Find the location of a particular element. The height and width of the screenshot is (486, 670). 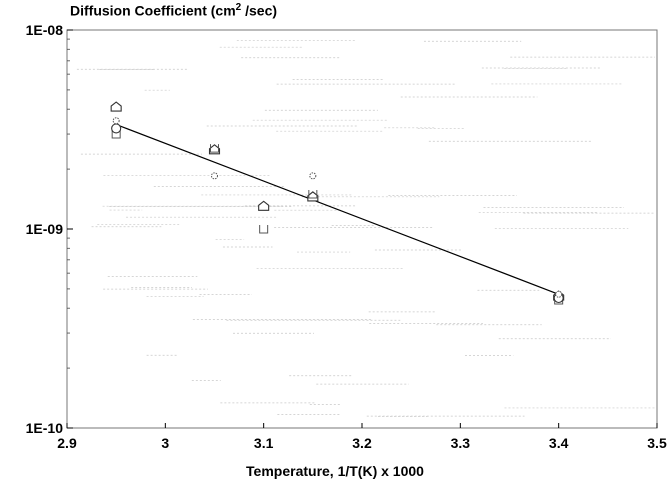

x-axis-ticks: 2.9 3 3.1 3.2 3.3 3.4 3.5 is located at coordinates (362, 437).